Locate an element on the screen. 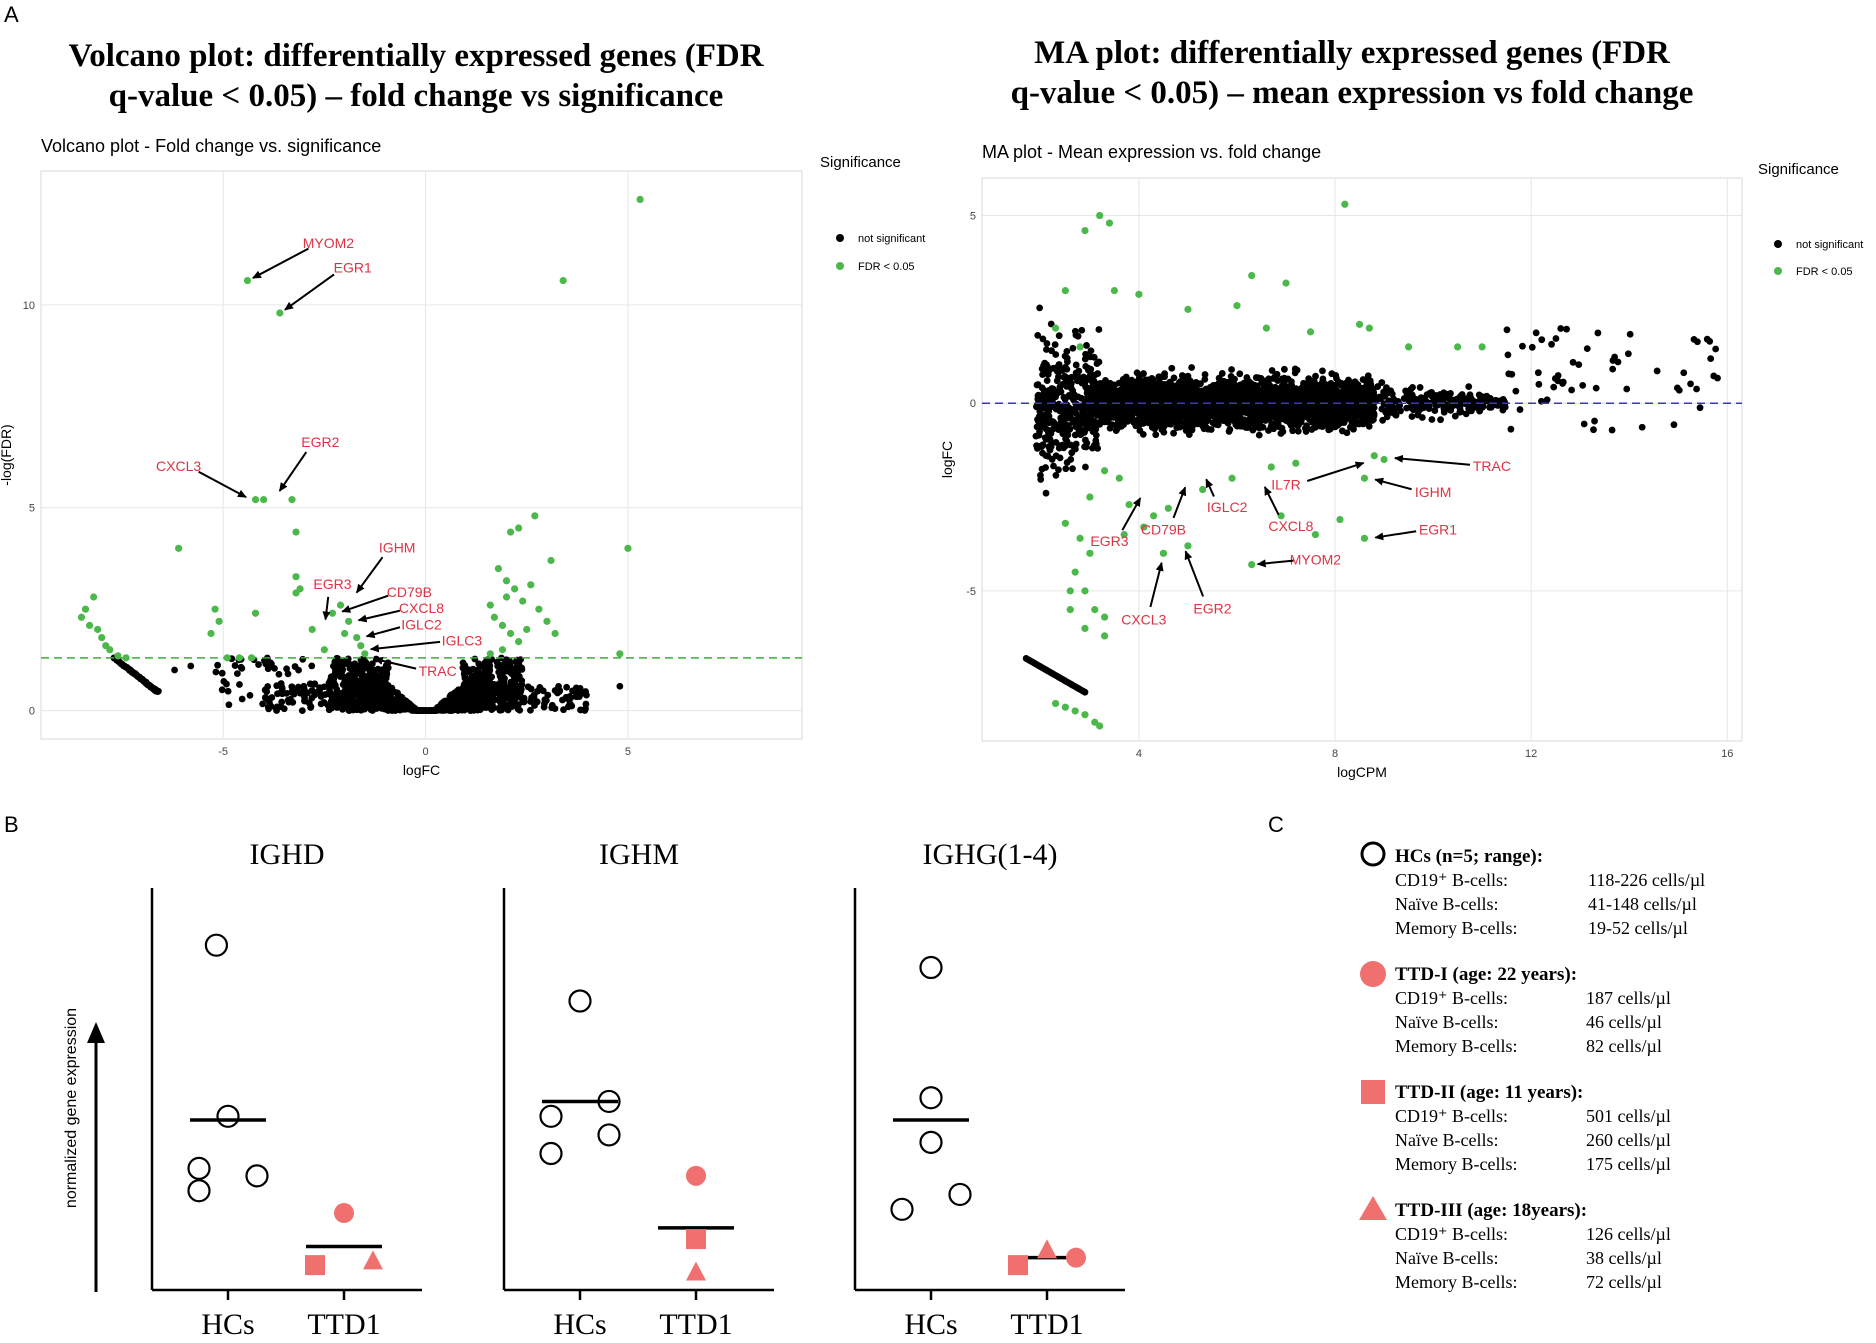 The width and height of the screenshot is (1876, 1343). gene-label: CD79B is located at coordinates (1163, 530).